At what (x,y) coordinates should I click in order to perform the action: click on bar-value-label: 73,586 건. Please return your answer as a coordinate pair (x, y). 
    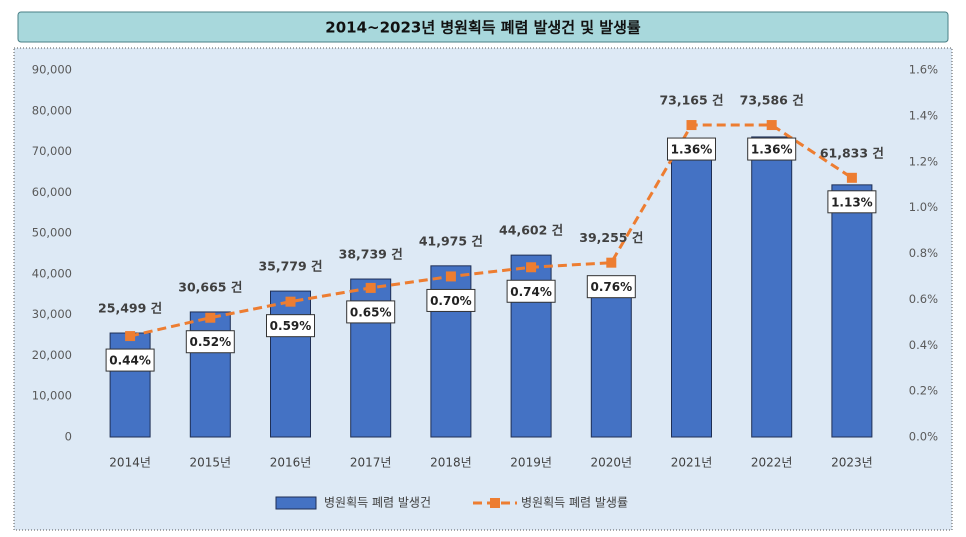
    Looking at the image, I should click on (772, 100).